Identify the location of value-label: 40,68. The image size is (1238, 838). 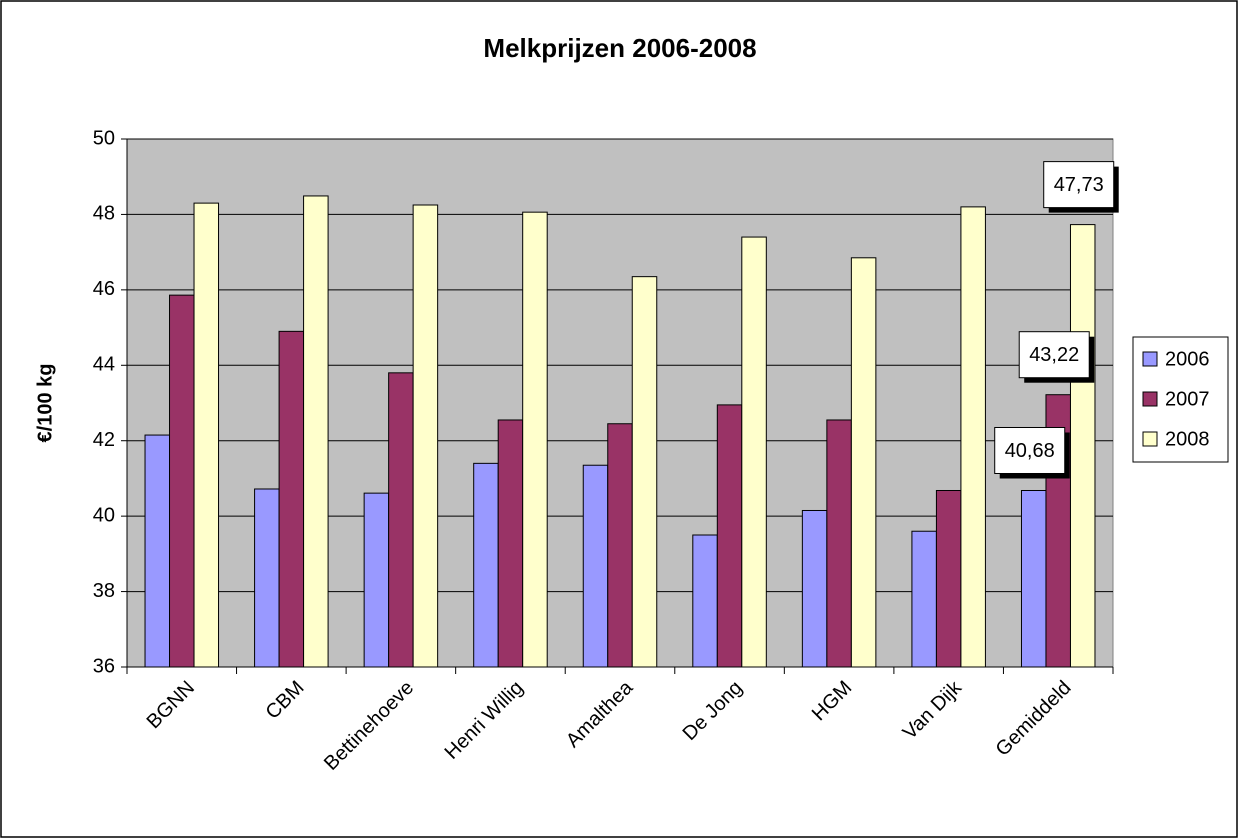
(1030, 451).